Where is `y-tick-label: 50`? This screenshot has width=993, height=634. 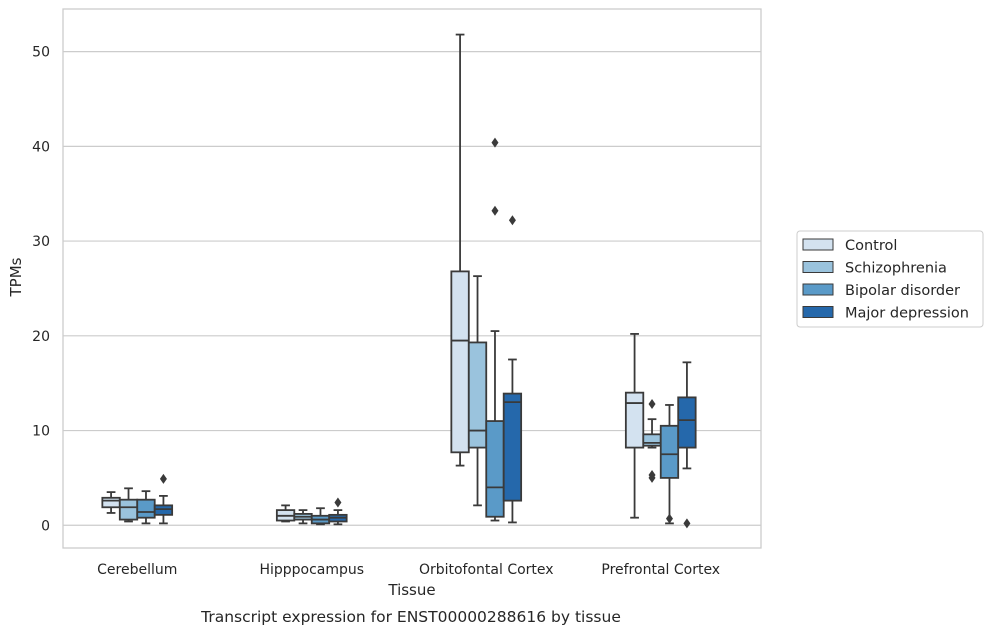 y-tick-label: 50 is located at coordinates (41, 53).